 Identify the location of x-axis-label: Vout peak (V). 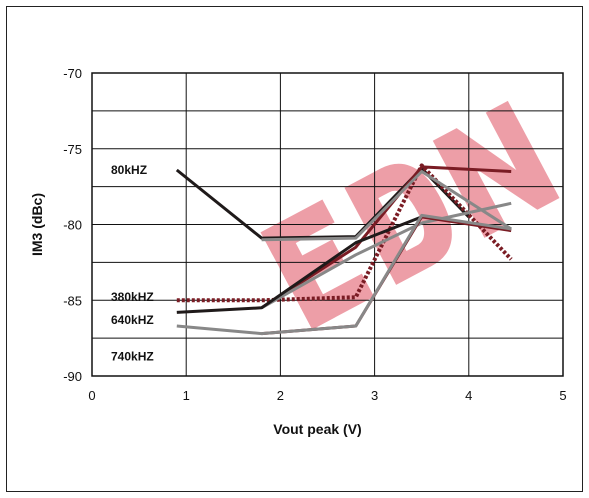
(317, 429).